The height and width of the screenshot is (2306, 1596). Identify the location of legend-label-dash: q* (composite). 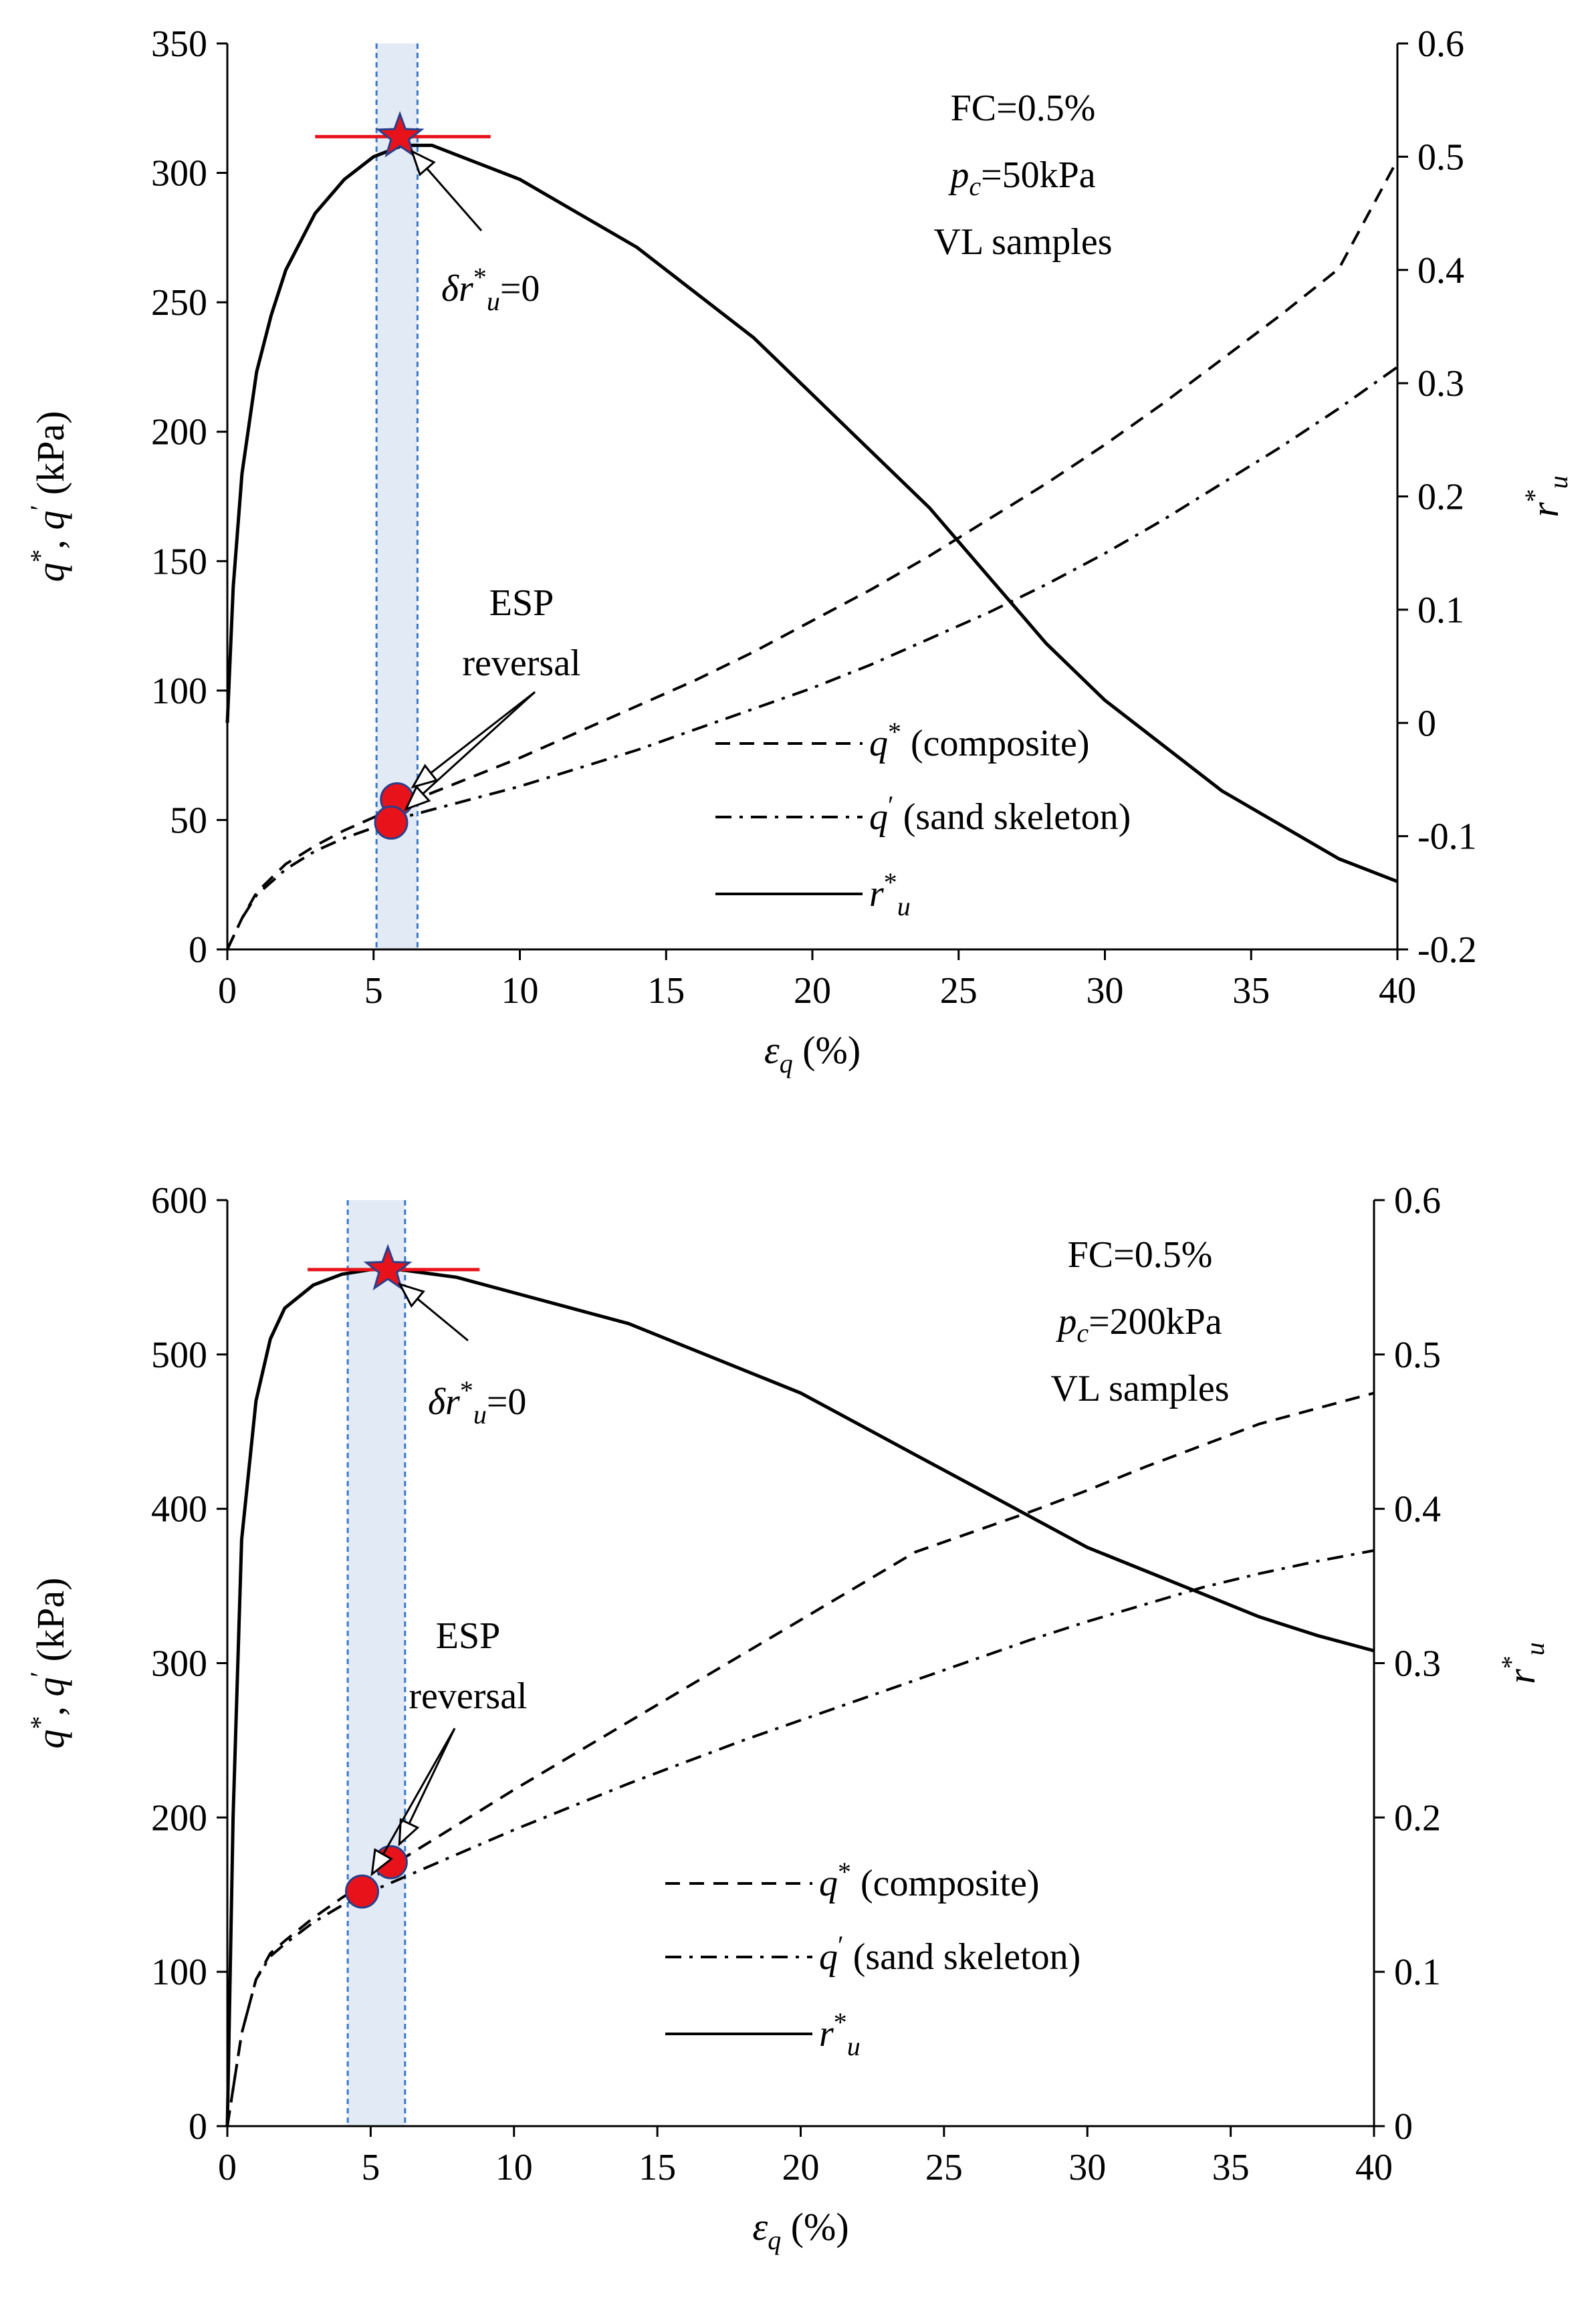
(979, 740).